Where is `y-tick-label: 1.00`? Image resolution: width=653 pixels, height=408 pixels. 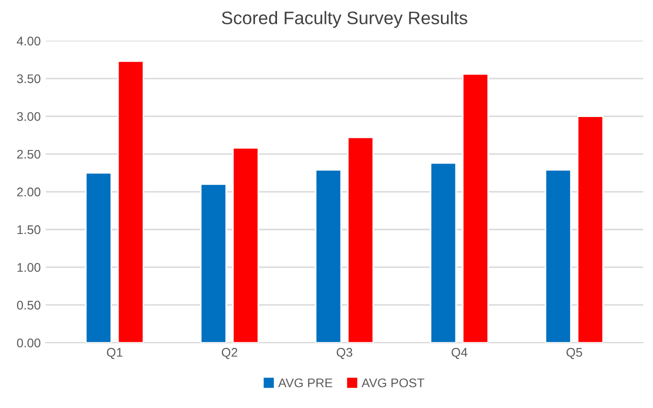 y-tick-label: 1.00 is located at coordinates (28, 267).